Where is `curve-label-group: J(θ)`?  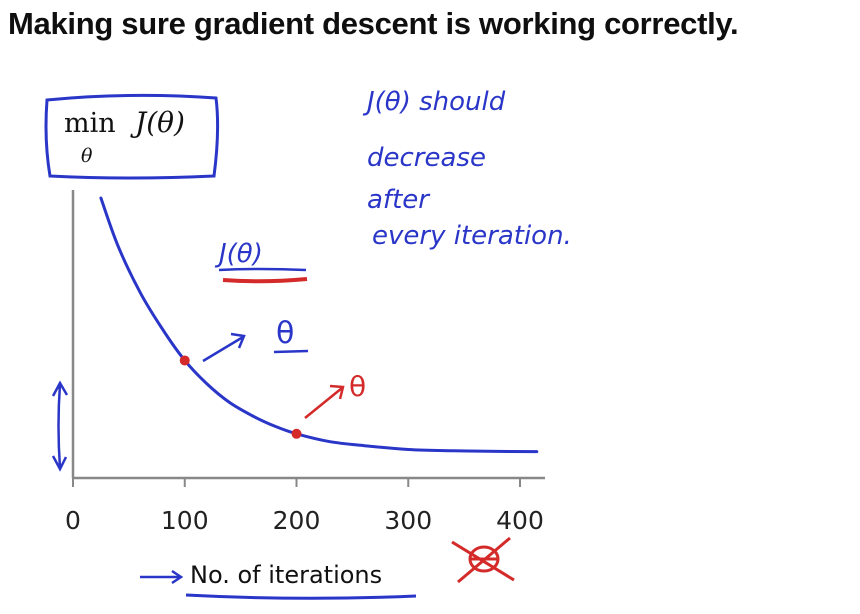
curve-label-group: J(θ) is located at coordinates (261, 261).